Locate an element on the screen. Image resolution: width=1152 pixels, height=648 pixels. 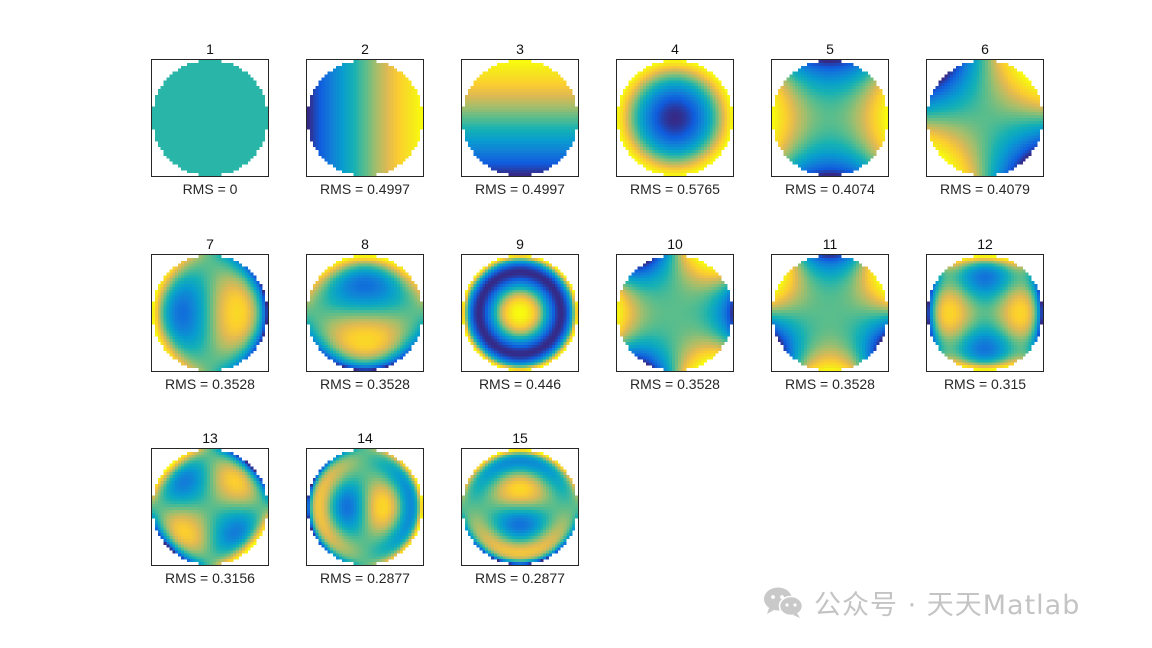
subplot-12: 12 RMS = 0.315 is located at coordinates (985, 314).